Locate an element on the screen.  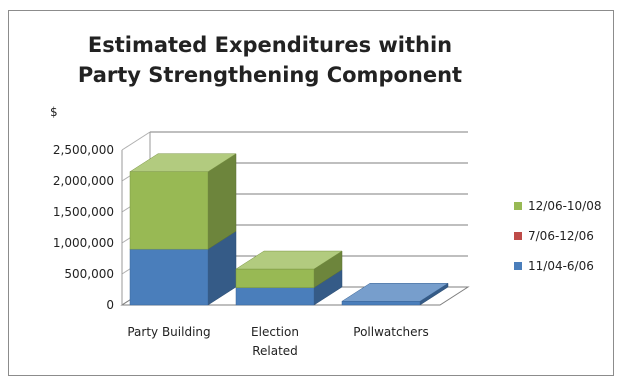
chart-title-line-1: Estimated Expenditures within is located at coordinates (270, 45).